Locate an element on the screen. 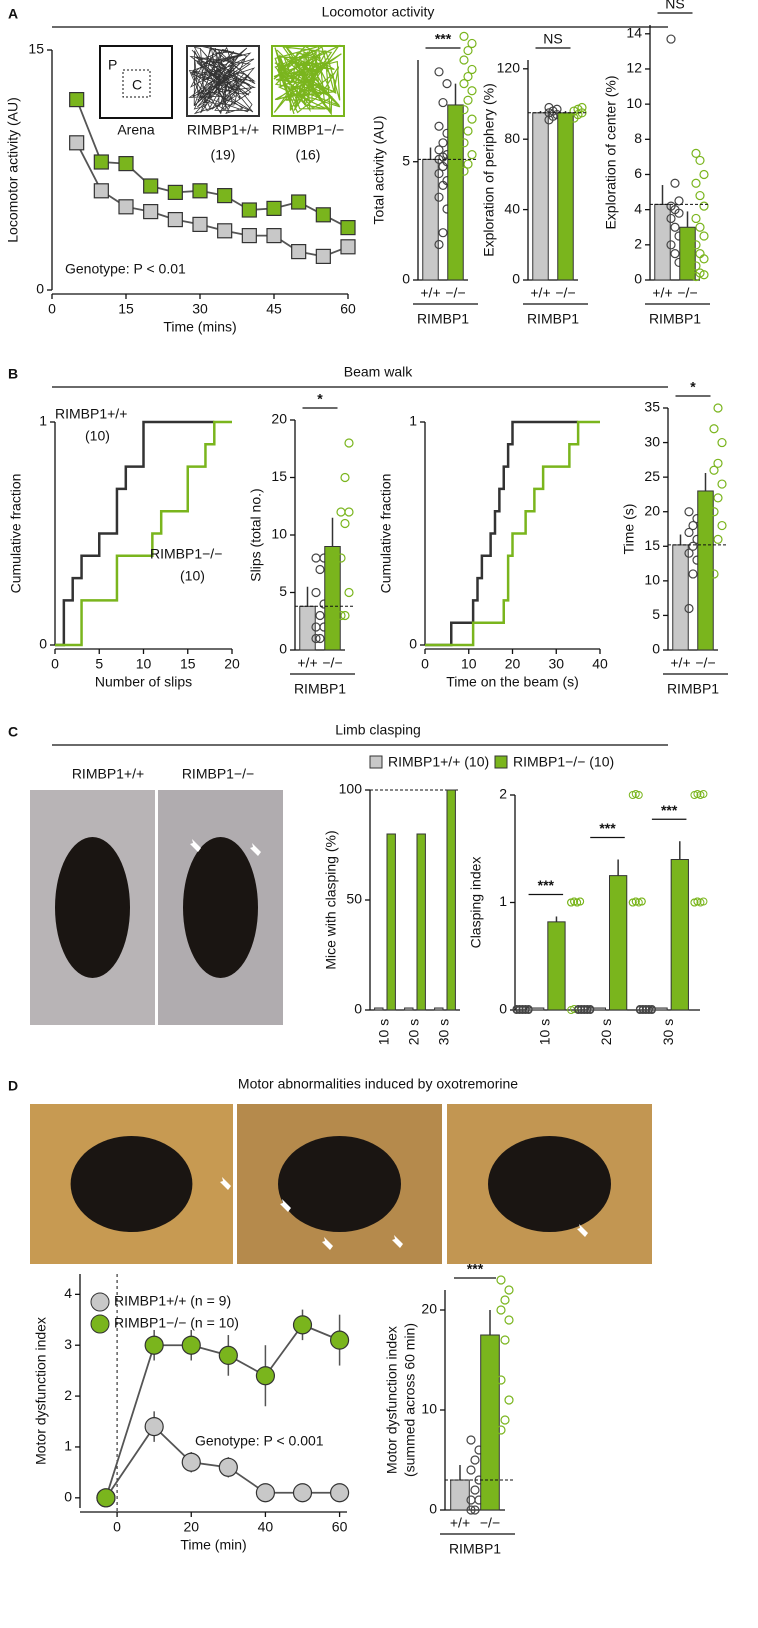 The width and height of the screenshot is (758, 1628). annotation: Genotype: P < 0.001 is located at coordinates (259, 1441).